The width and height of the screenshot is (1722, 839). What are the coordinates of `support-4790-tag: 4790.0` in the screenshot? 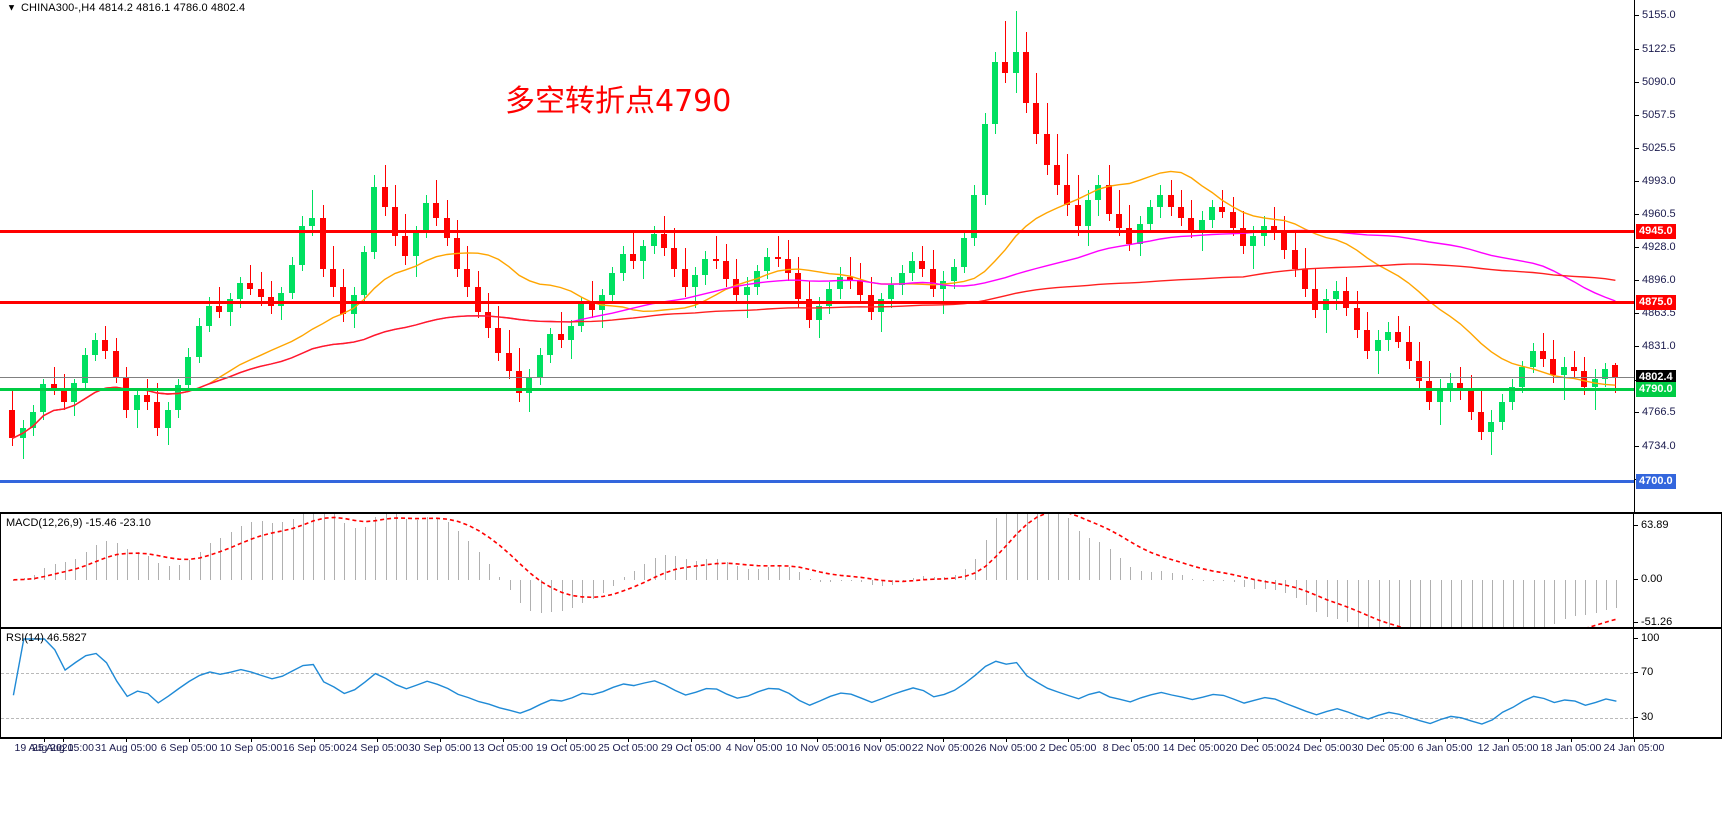 It's located at (1656, 390).